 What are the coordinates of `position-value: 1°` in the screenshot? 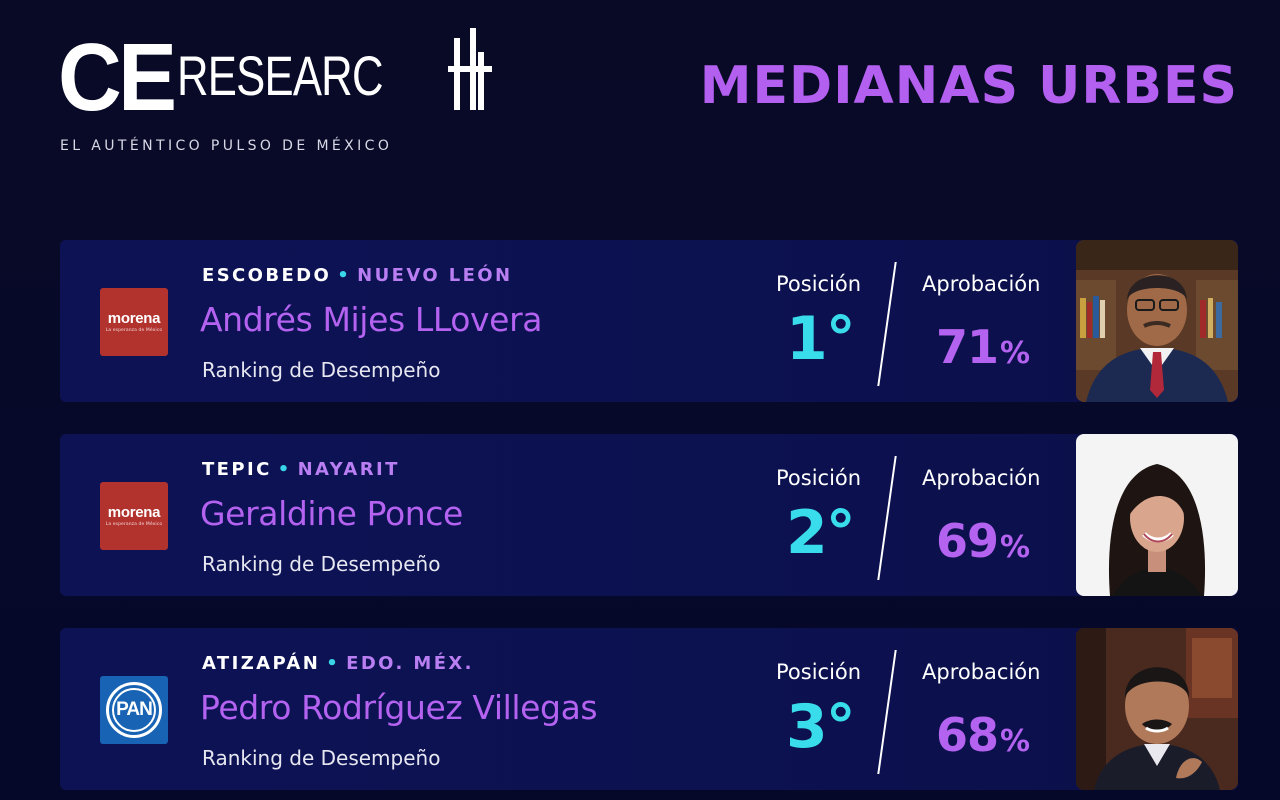 It's located at (821, 339).